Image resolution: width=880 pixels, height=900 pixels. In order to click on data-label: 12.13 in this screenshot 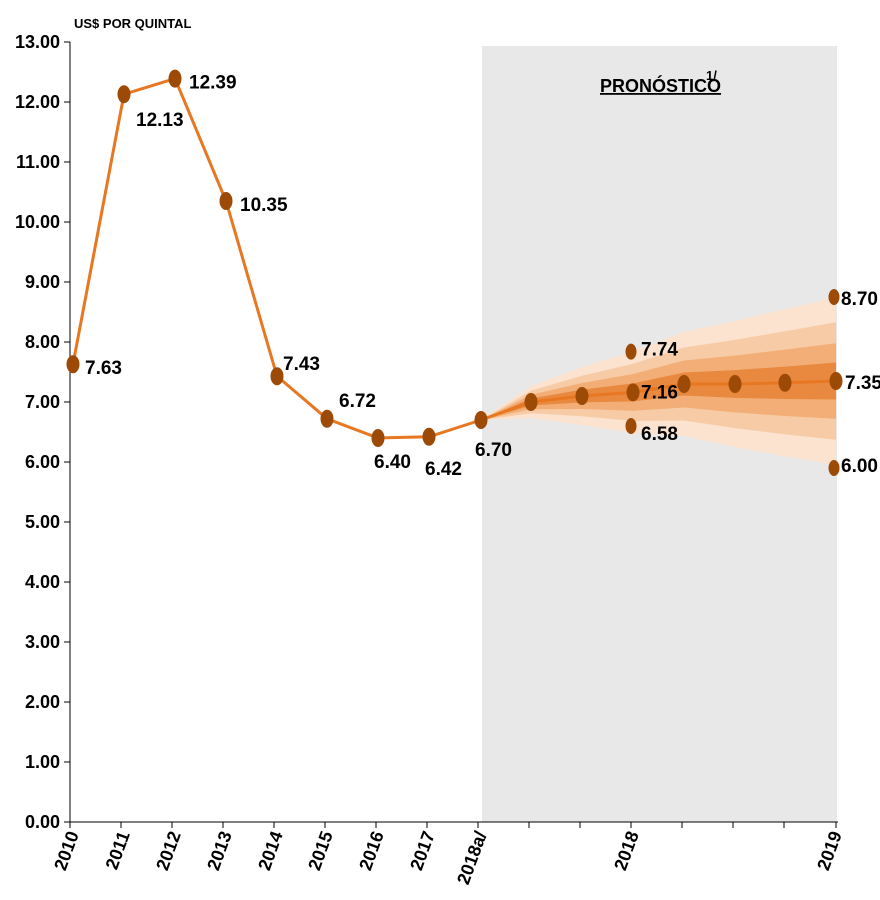, I will do `click(160, 120)`.